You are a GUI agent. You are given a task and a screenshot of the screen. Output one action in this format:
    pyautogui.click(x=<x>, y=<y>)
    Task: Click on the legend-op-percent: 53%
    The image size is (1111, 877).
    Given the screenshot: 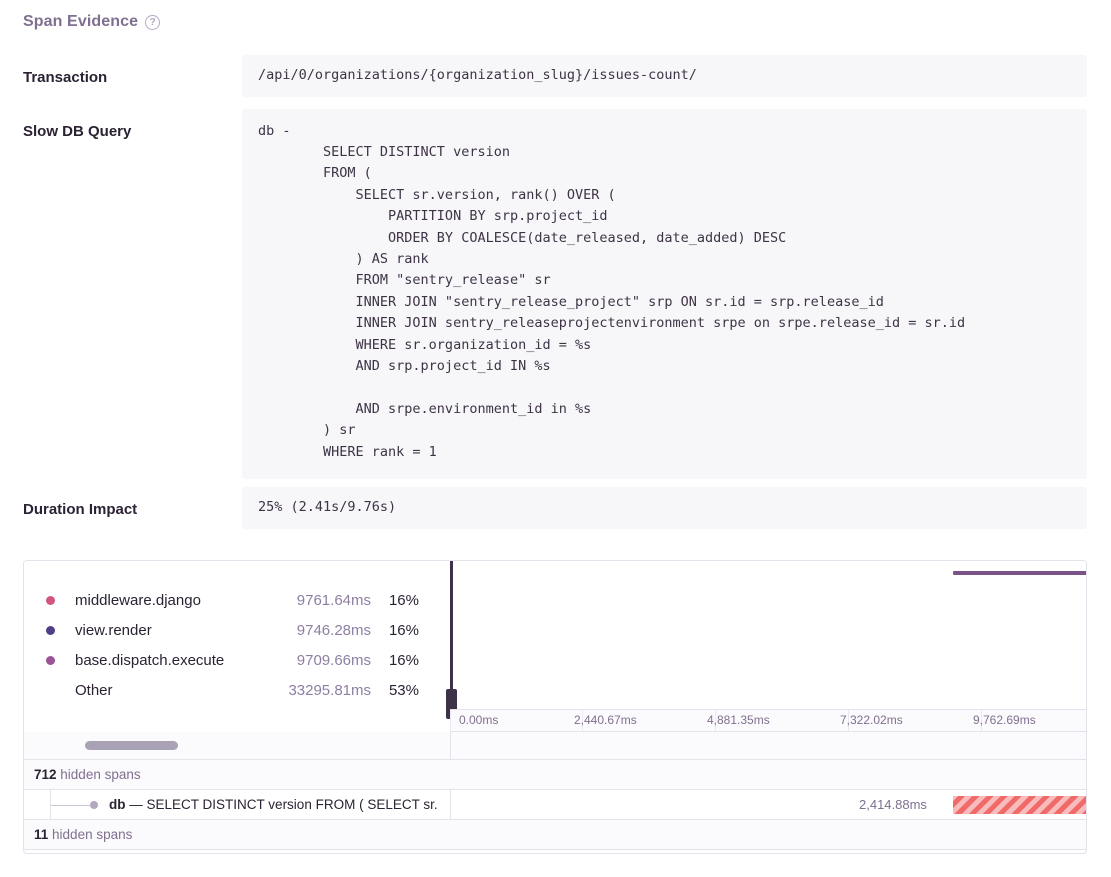 What is the action you would take?
    pyautogui.click(x=403, y=690)
    